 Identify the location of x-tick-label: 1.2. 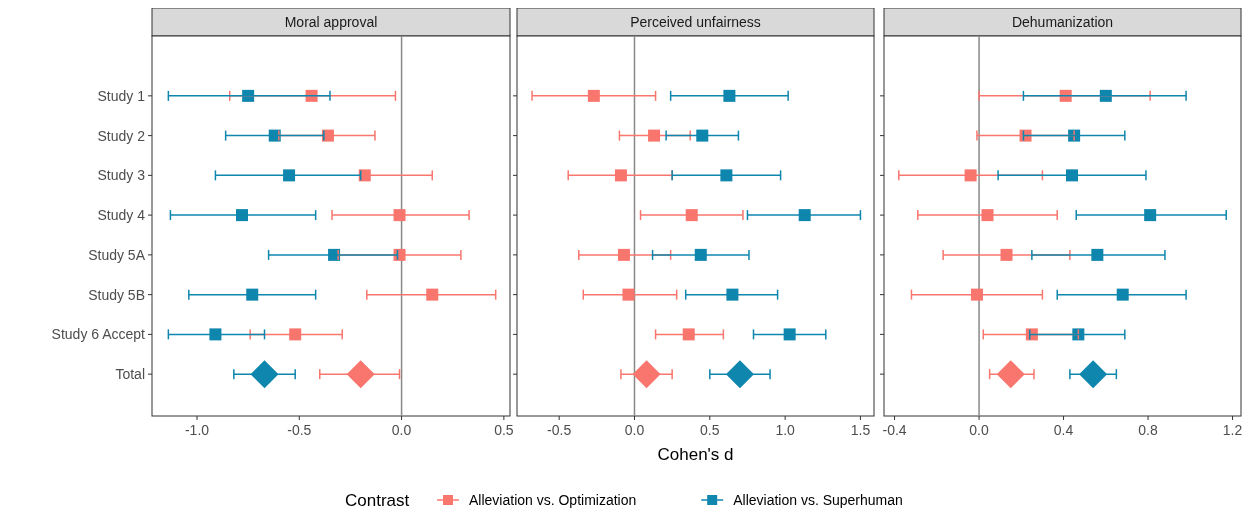
(1232, 430).